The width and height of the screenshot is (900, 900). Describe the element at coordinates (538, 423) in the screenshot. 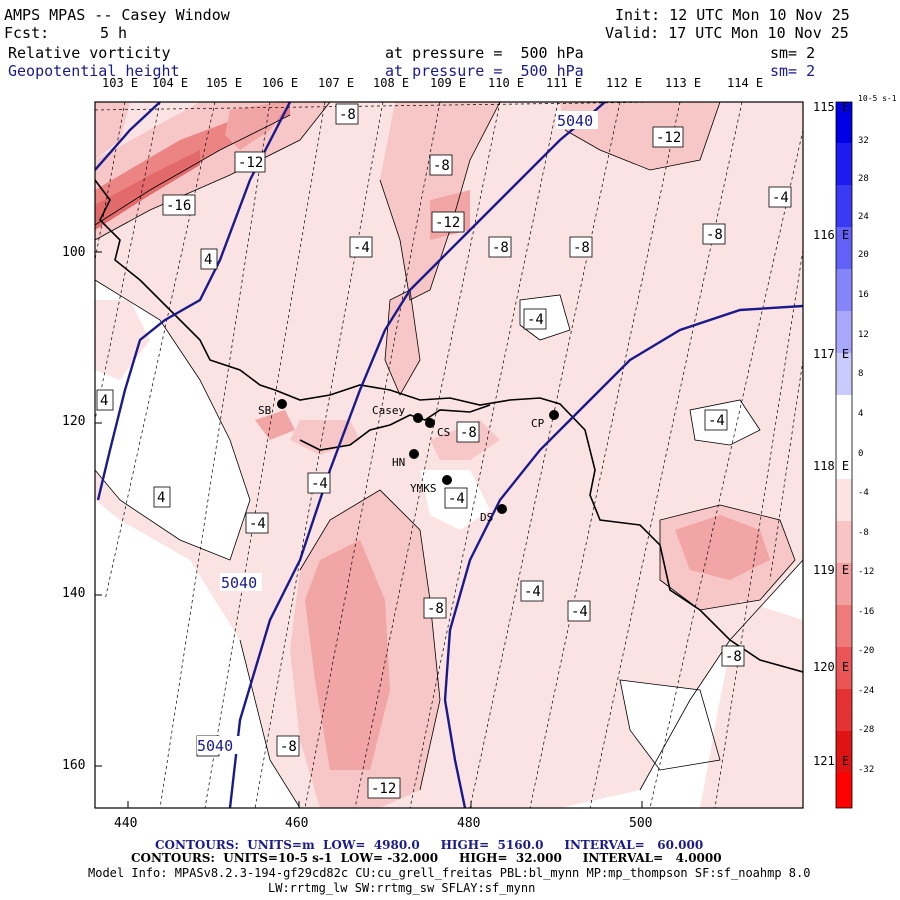

I see `station-label-cp: CP` at that location.